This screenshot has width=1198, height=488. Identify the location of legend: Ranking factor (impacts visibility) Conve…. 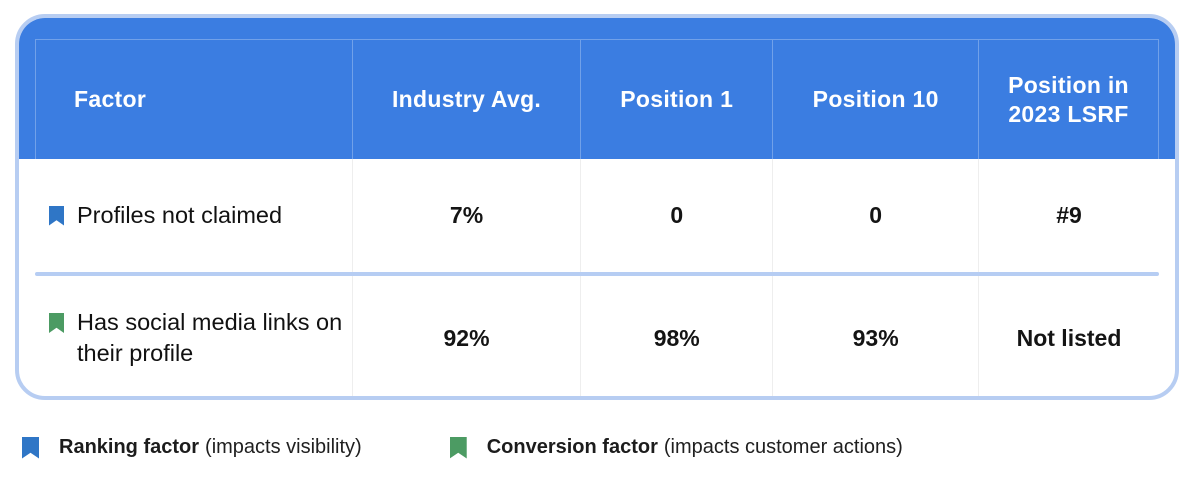
(462, 447).